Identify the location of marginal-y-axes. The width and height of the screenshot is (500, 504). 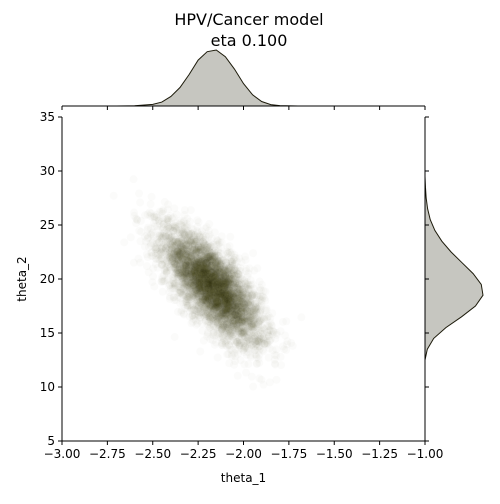
(454, 279).